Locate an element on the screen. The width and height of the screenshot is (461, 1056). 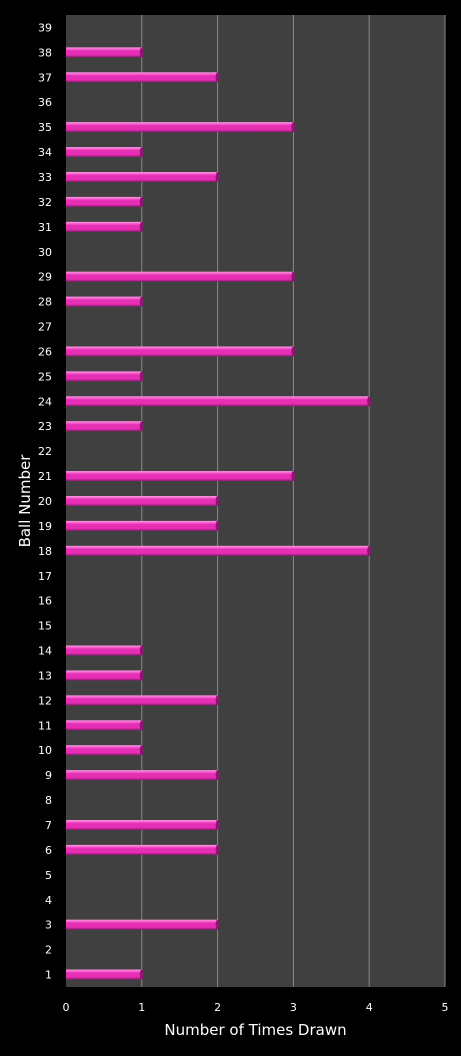
y-tick-label: 31 is located at coordinates (45, 227).